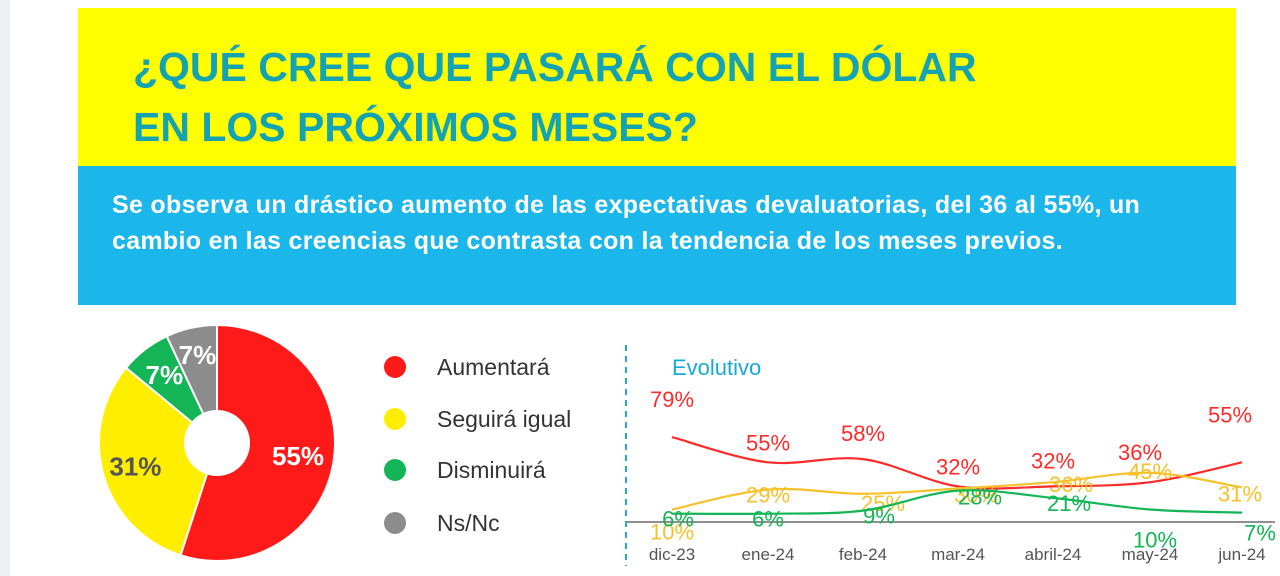 The width and height of the screenshot is (1280, 576). I want to click on data-label: 45%, so click(1150, 471).